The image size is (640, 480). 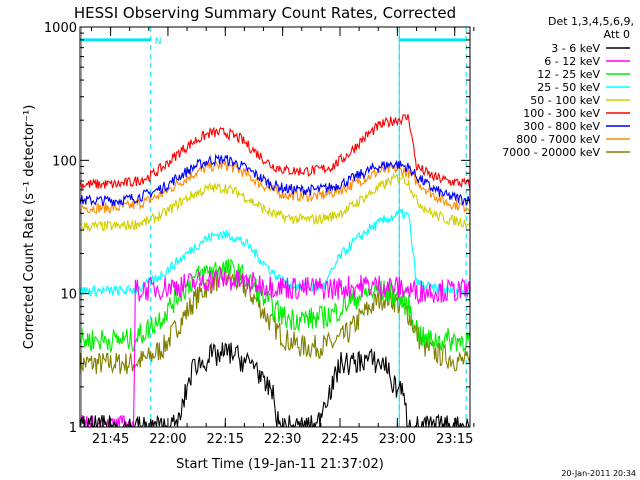 What do you see at coordinates (339, 439) in the screenshot?
I see `x-tick-label-4: 22:45` at bounding box center [339, 439].